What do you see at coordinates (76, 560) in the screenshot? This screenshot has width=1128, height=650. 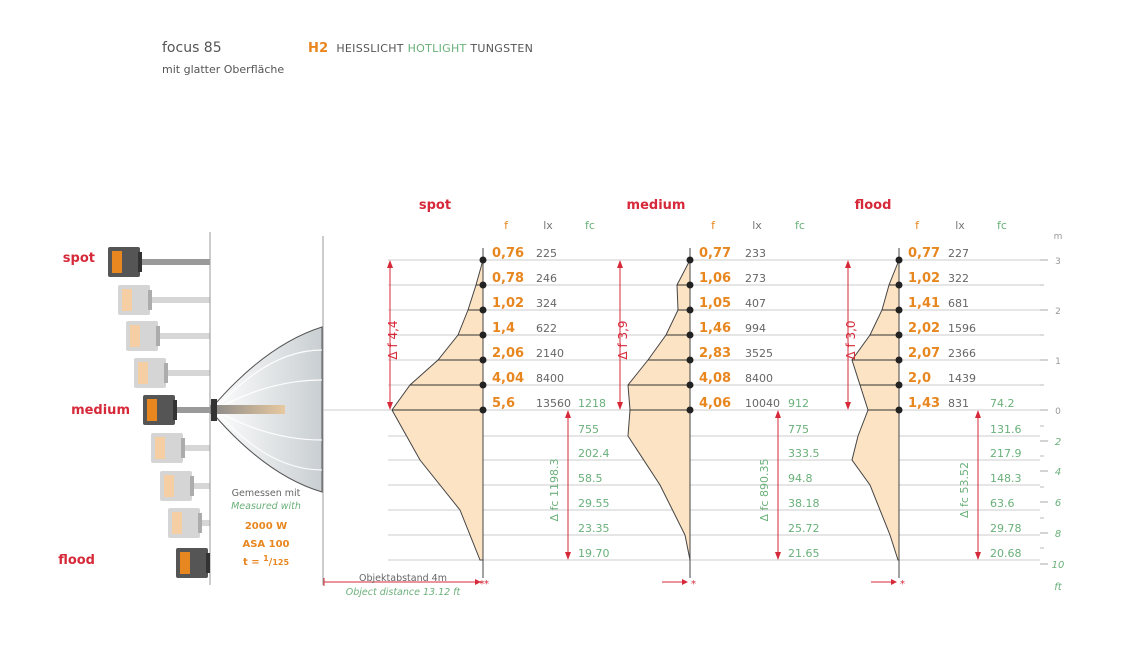 I see `lamp-label-flood: flood` at bounding box center [76, 560].